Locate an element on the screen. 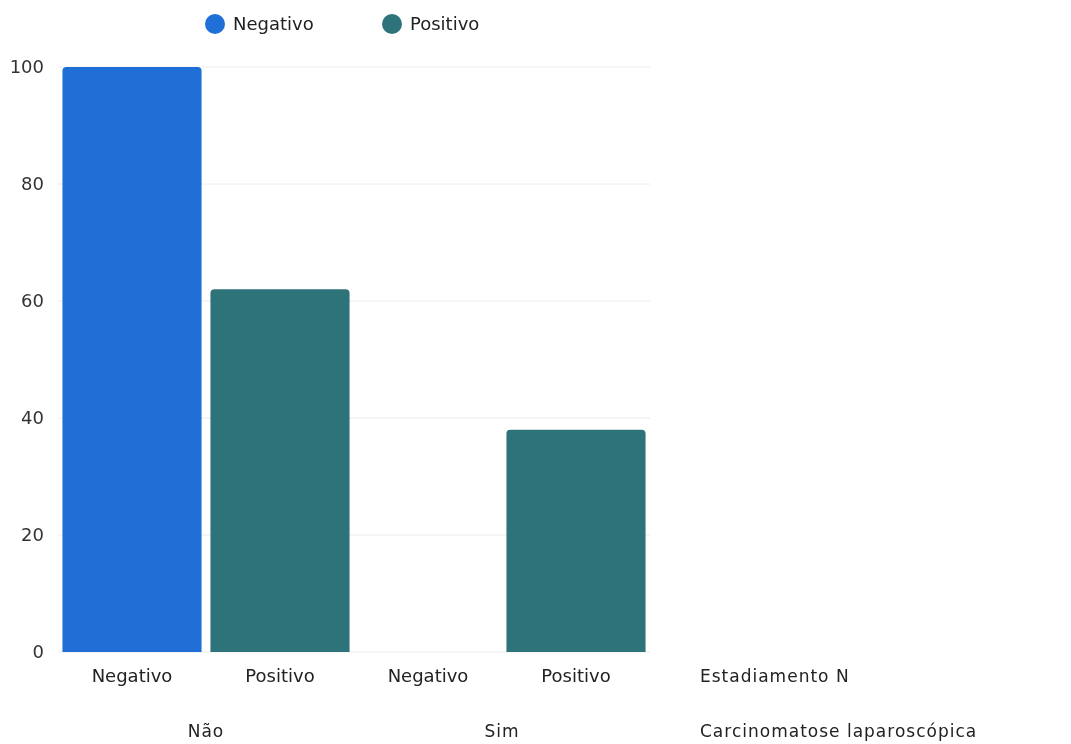 The image size is (1071, 744). text: Sim is located at coordinates (502, 731).